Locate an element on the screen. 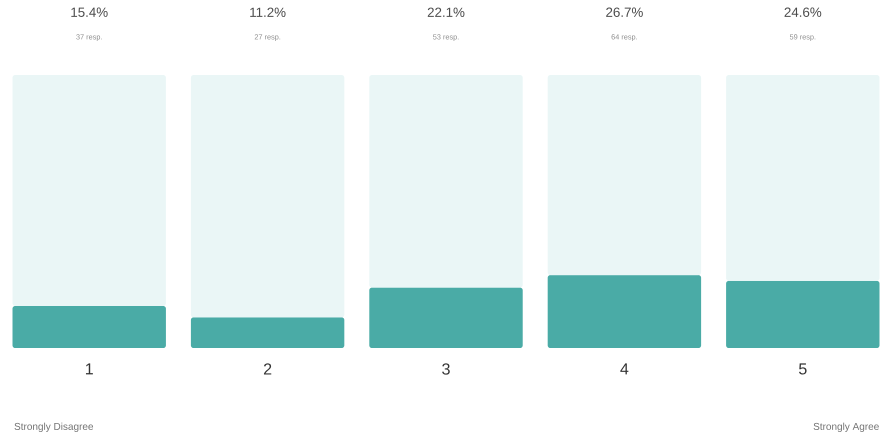 This screenshot has width=892, height=442. text: Strongly Agree is located at coordinates (846, 427).